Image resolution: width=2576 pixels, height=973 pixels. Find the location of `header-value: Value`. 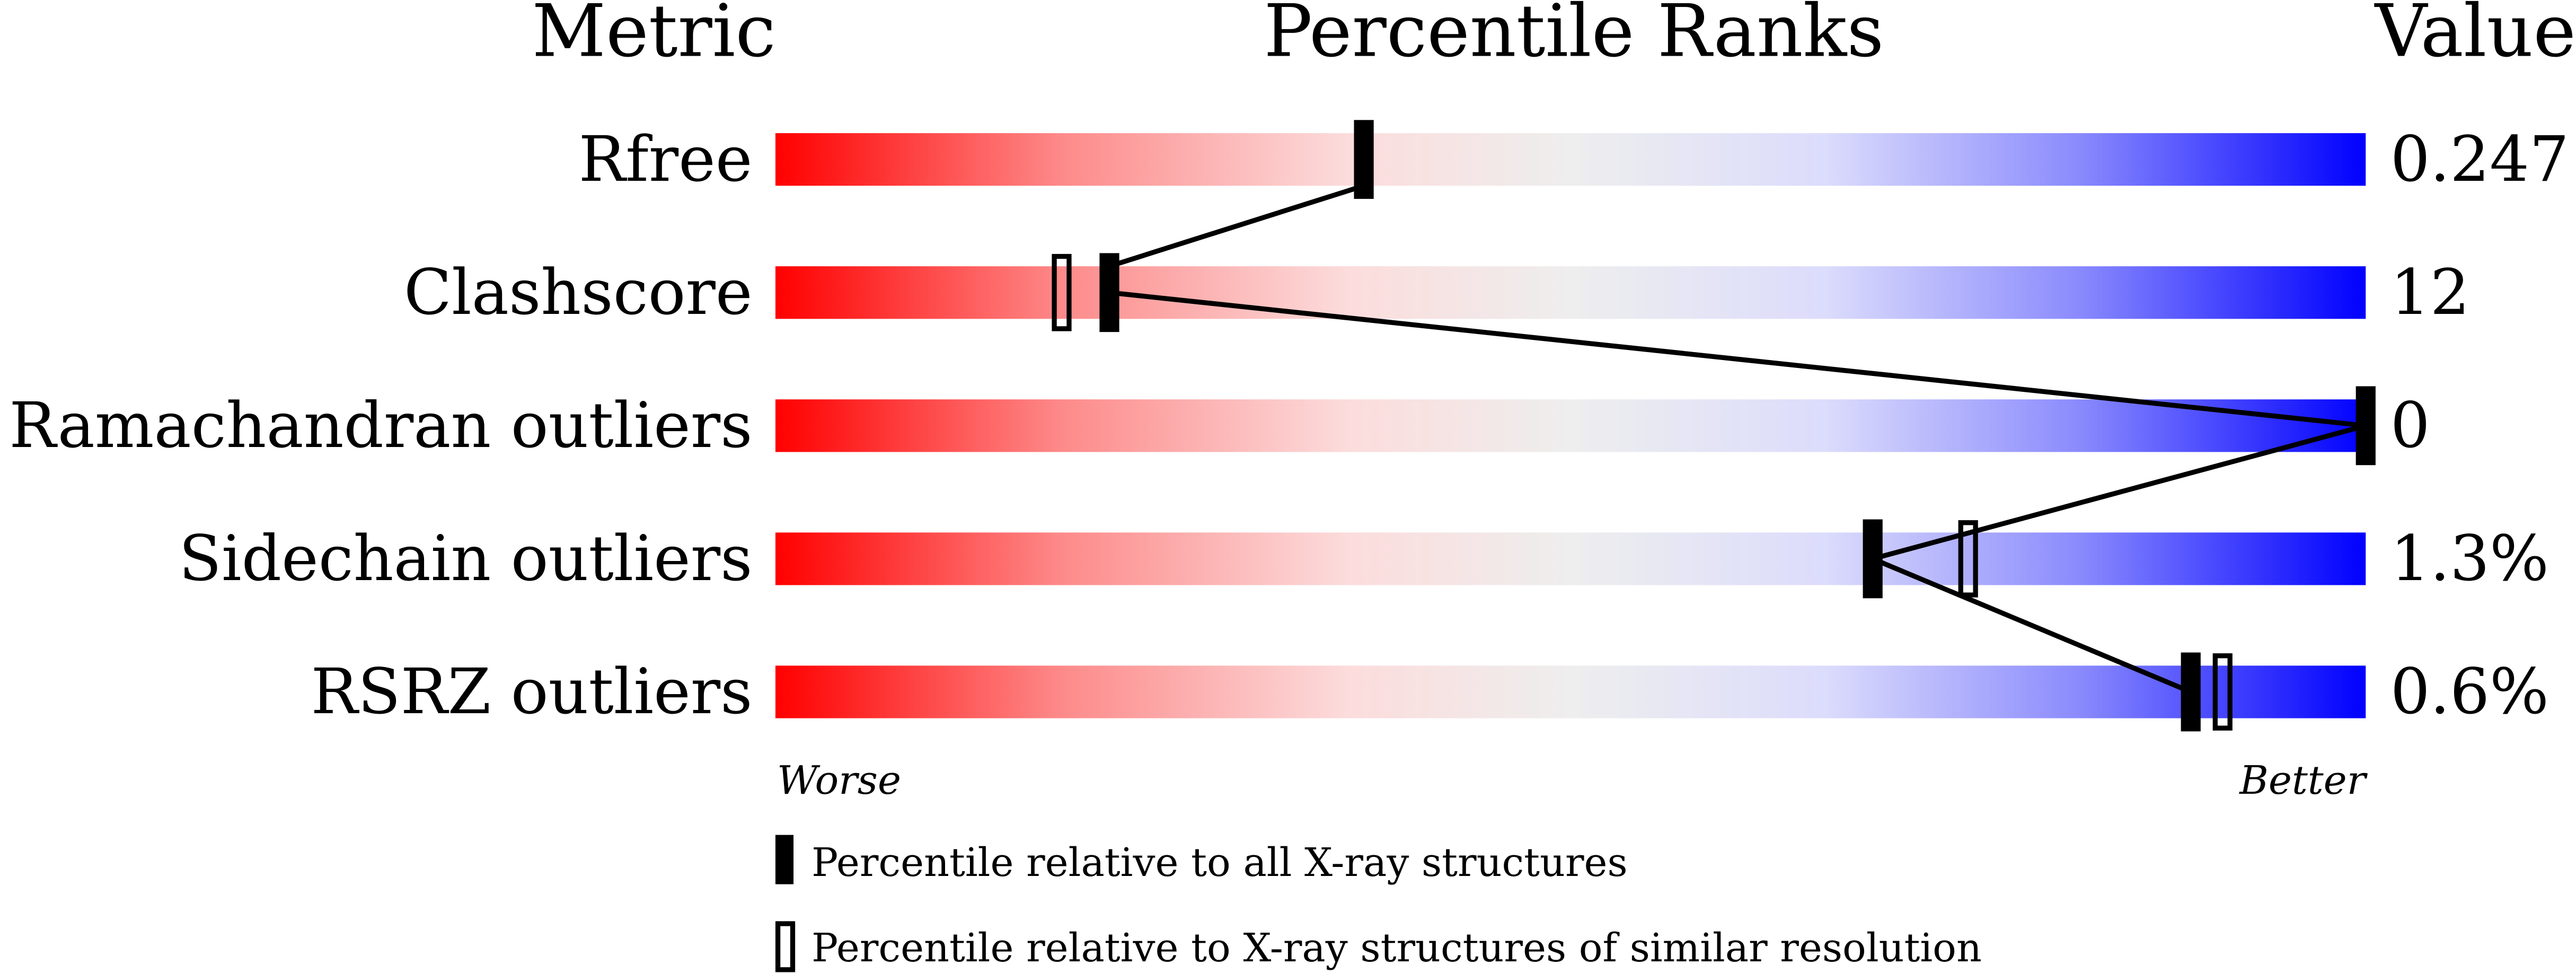

header-value: Value is located at coordinates (2475, 36).